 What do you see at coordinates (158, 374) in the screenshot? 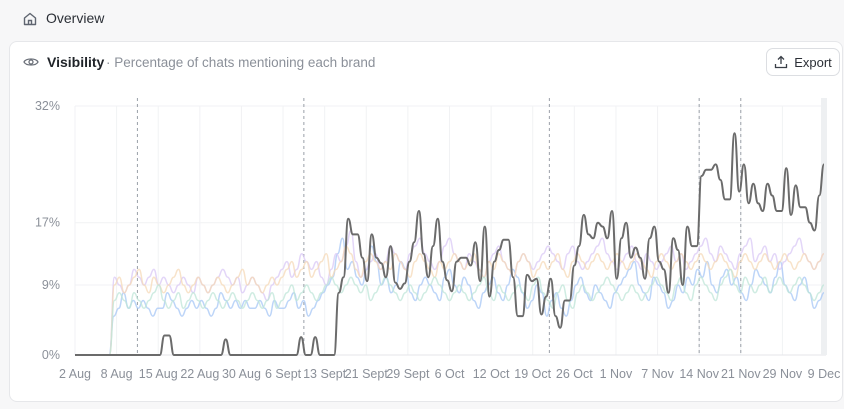
I see `x-tick-label: 15 Aug` at bounding box center [158, 374].